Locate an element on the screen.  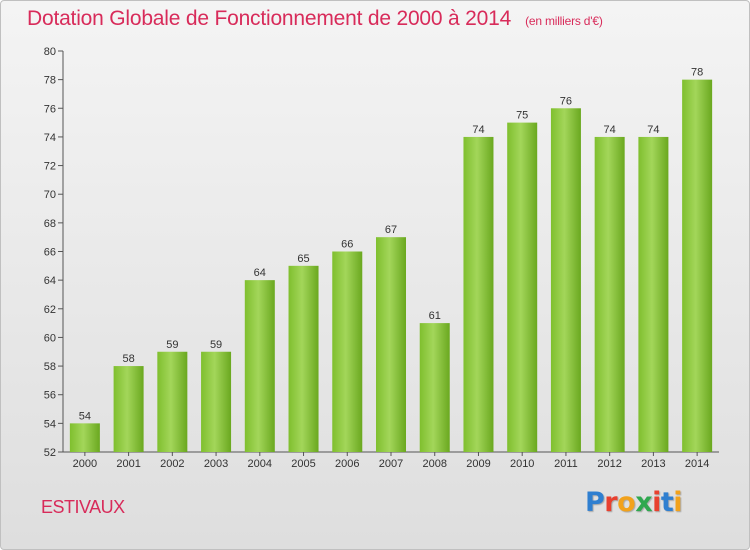
bar-value-label: 58 is located at coordinates (128, 359).